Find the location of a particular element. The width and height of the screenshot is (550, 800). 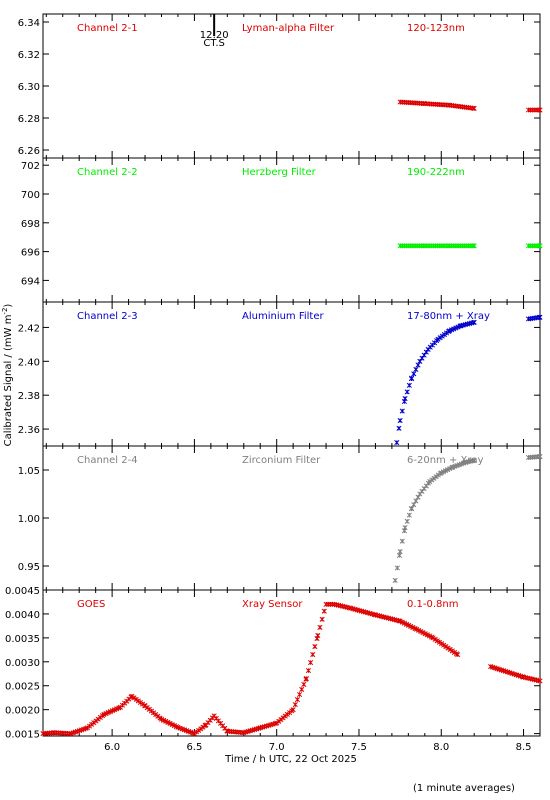

y-tick-label: 0.0020 is located at coordinates (22, 711).